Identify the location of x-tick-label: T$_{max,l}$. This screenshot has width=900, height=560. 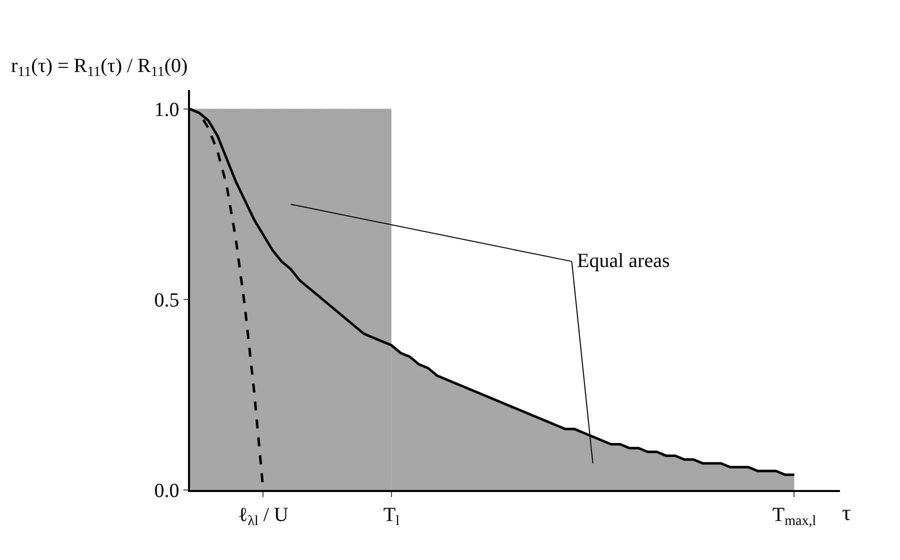
(794, 516).